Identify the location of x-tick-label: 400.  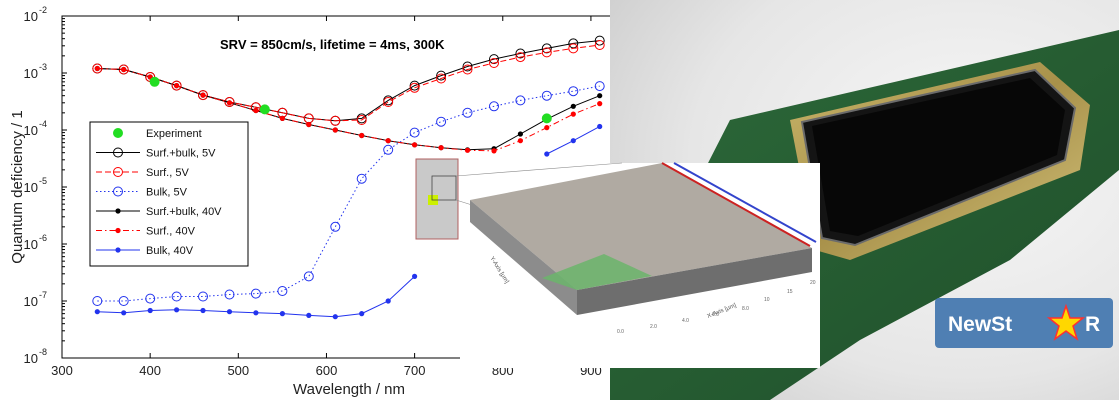
(150, 370).